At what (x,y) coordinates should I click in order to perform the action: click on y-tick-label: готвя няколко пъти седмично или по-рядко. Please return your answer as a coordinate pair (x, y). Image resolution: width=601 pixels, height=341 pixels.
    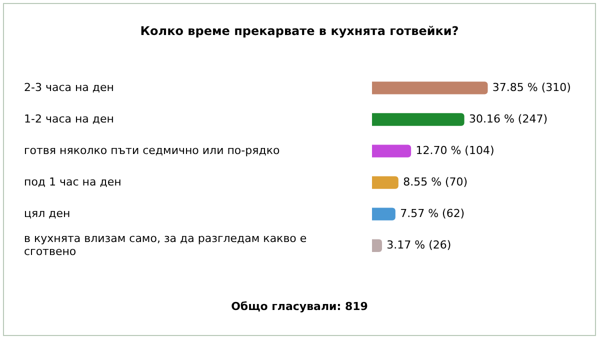
    Looking at the image, I should click on (152, 150).